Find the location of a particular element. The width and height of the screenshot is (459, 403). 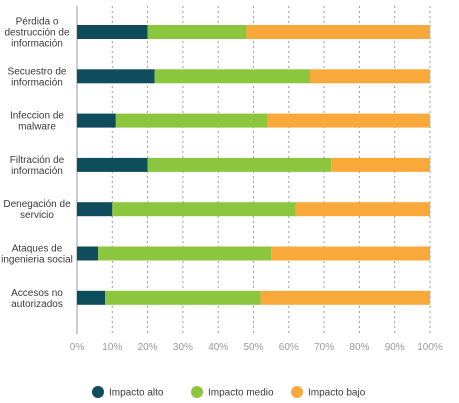

category-label-line: destrucción de is located at coordinates (36, 33).